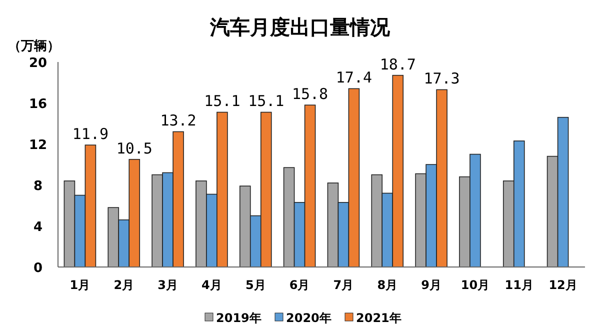  I want to click on x-tick-label: 9月, so click(431, 285).